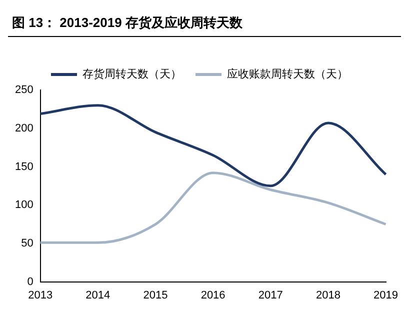 This screenshot has height=329, width=409. What do you see at coordinates (40, 295) in the screenshot?
I see `x-tick-label: 2013` at bounding box center [40, 295].